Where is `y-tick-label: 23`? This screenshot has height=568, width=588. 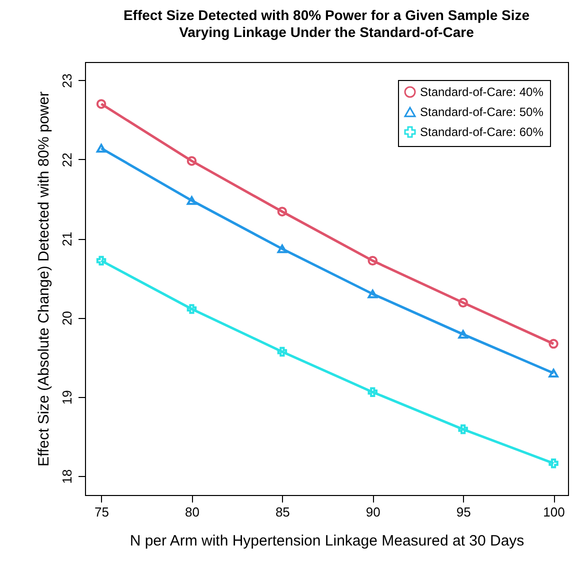 y-tick-label: 23 is located at coordinates (67, 80).